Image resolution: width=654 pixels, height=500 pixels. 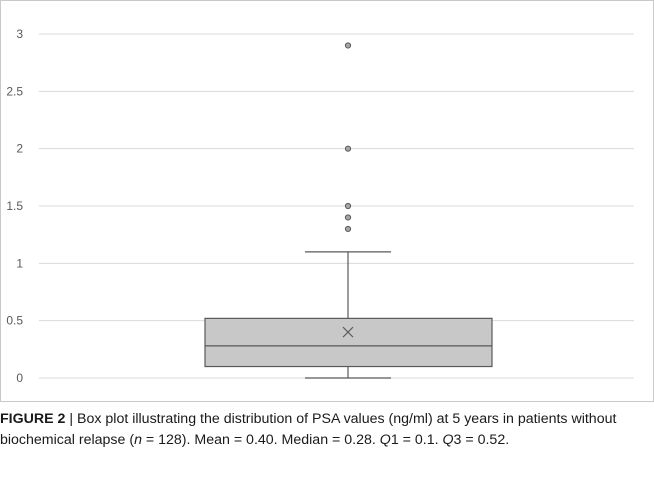 I want to click on y-tick-label: 2, so click(x=19, y=149).